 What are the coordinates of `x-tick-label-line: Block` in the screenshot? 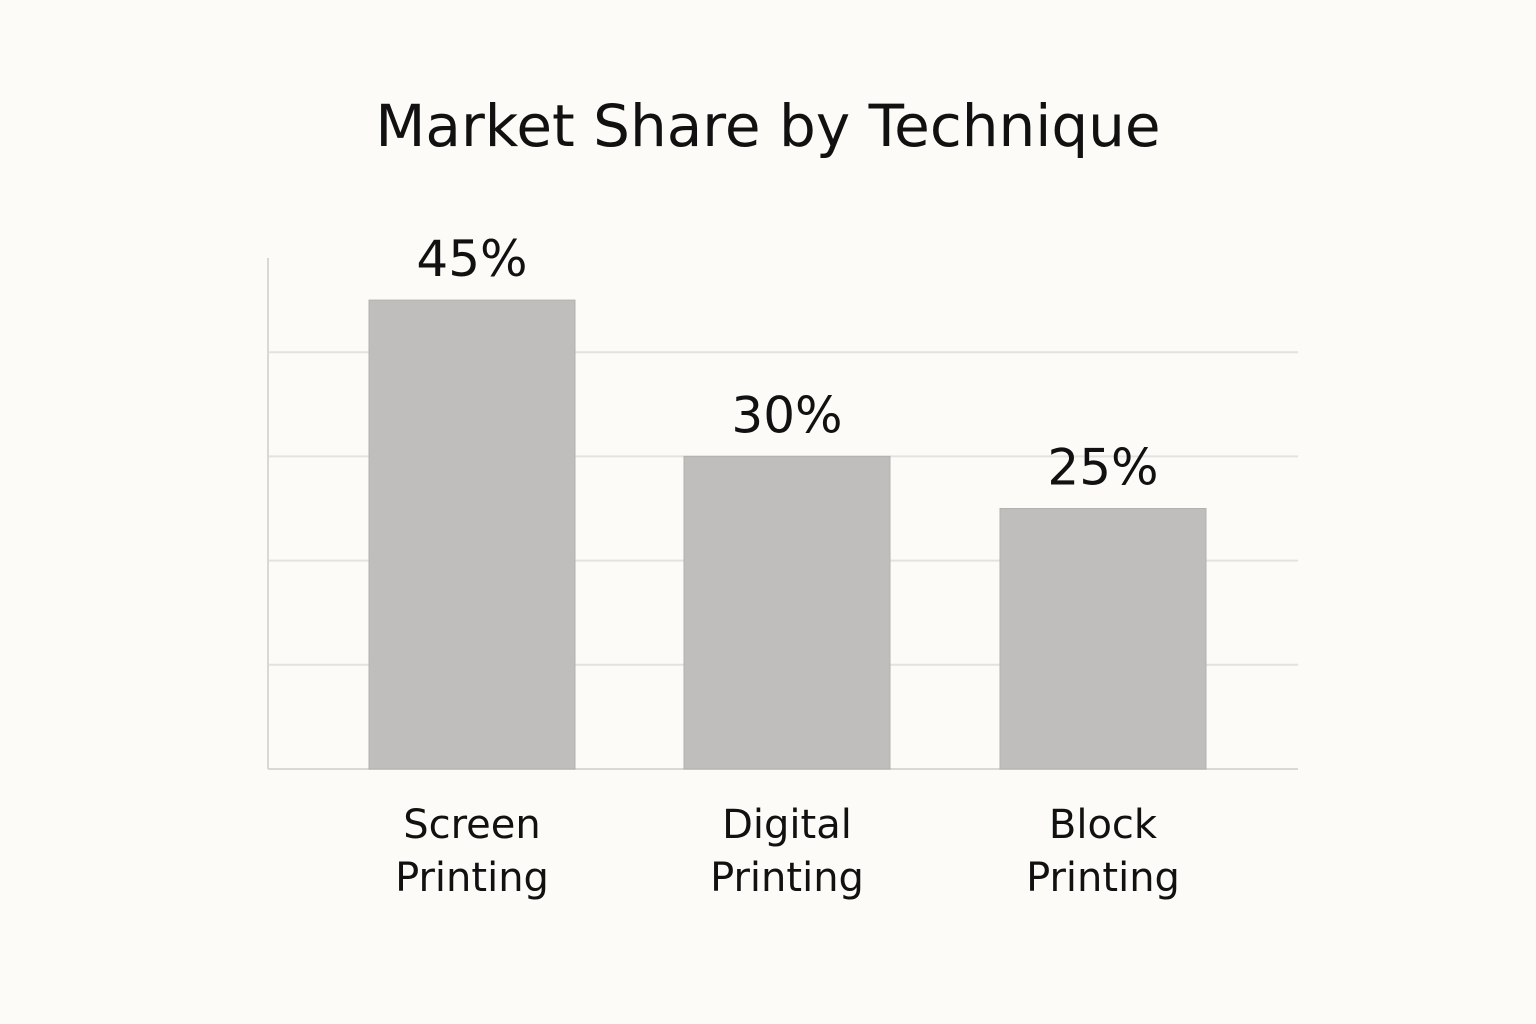 It's located at (1103, 825).